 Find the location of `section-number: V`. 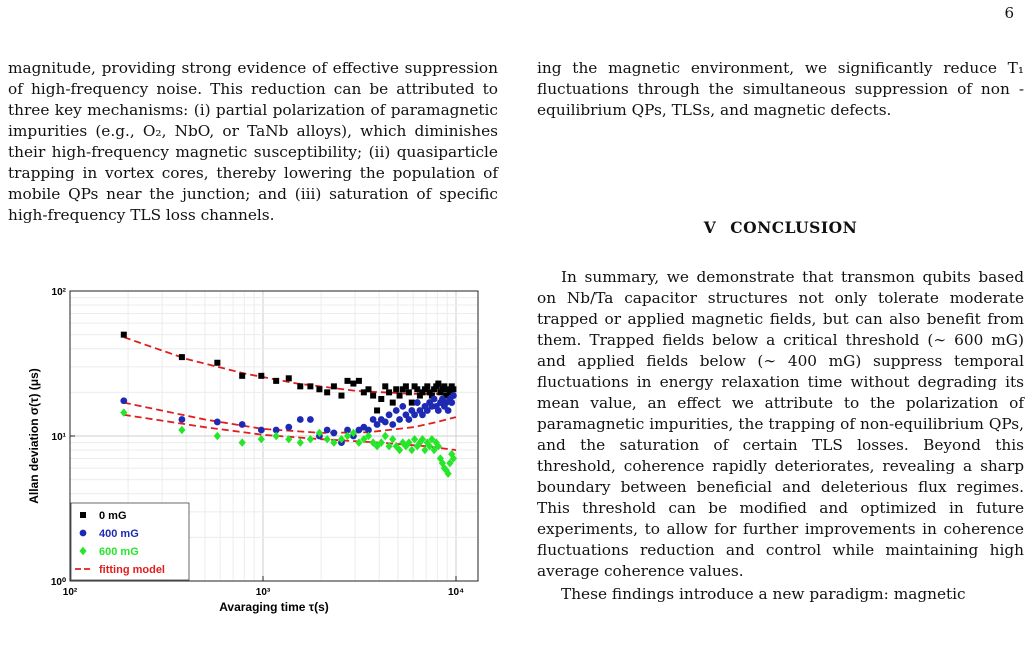

section-number: V is located at coordinates (710, 227).